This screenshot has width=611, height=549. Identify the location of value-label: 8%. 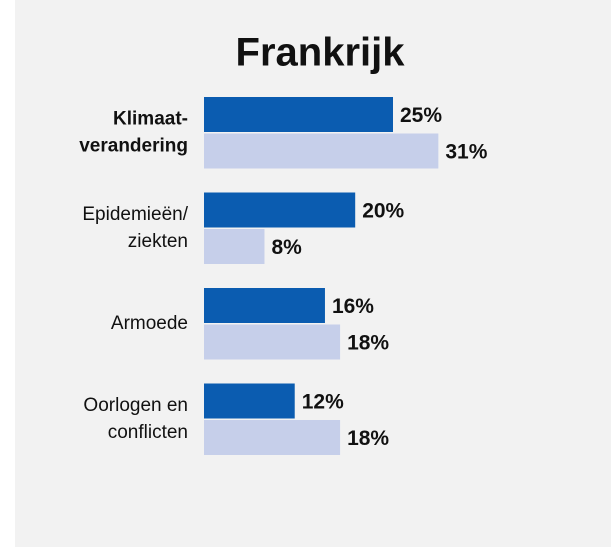
(286, 247).